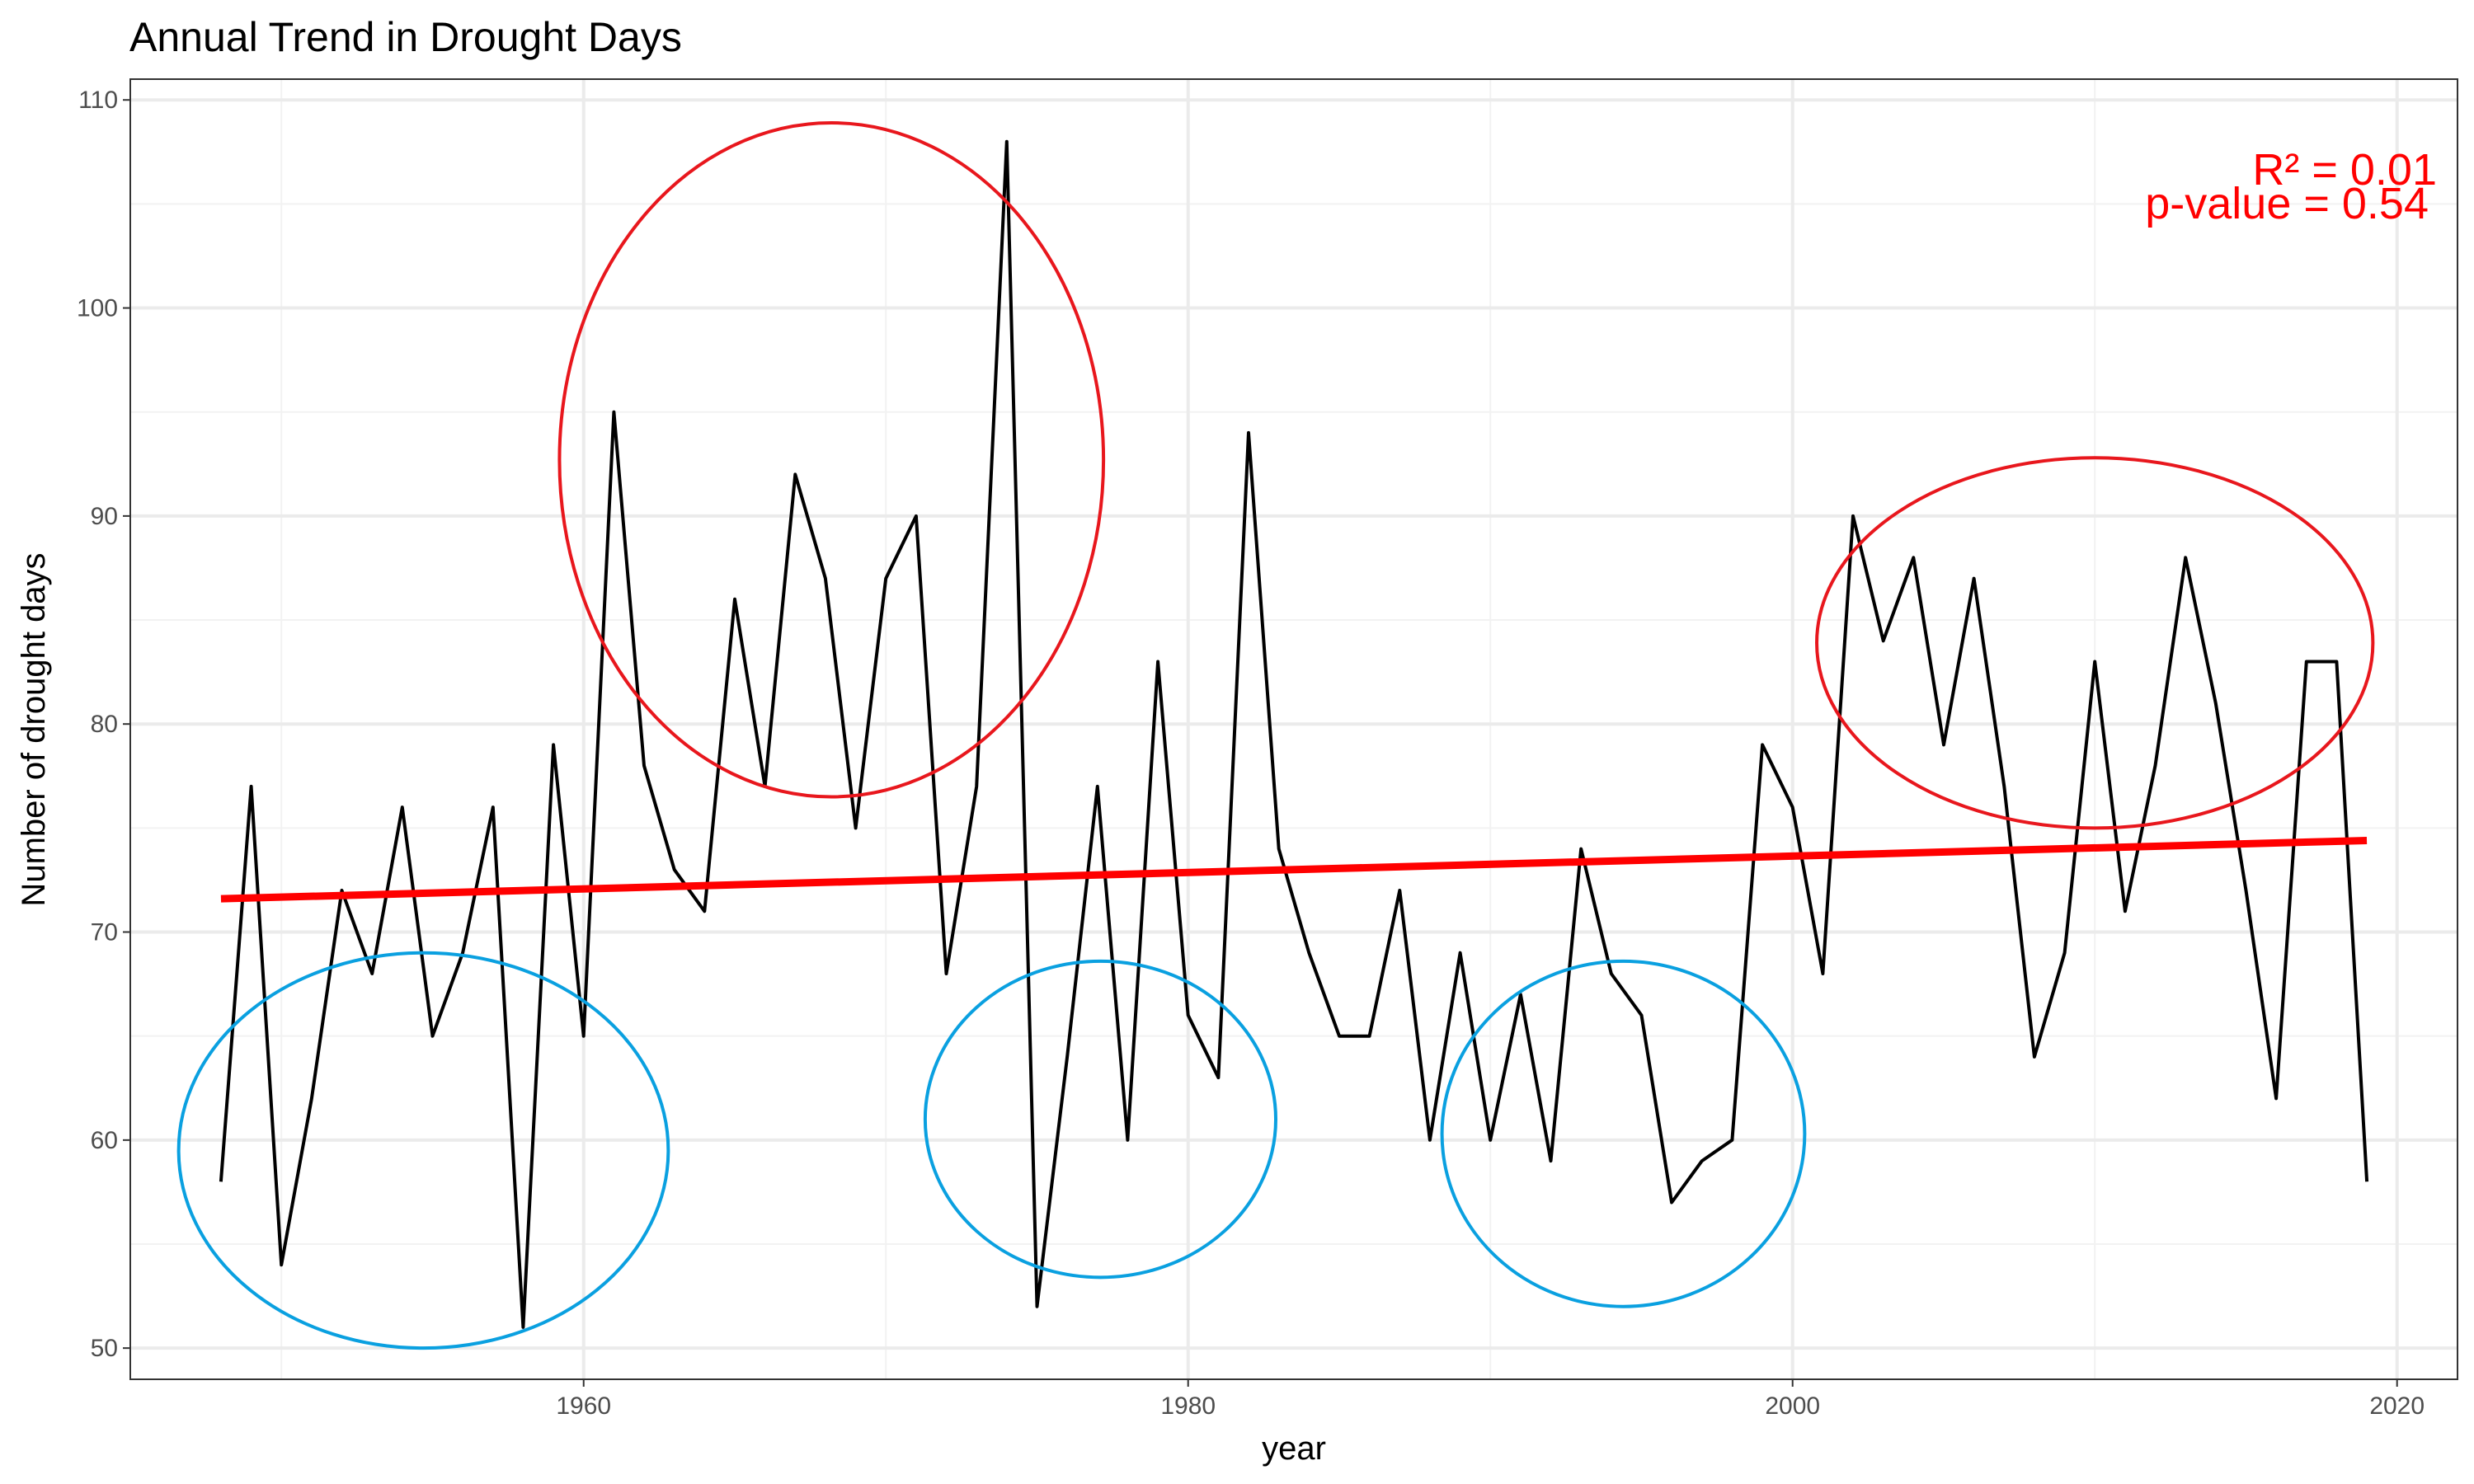  What do you see at coordinates (34, 729) in the screenshot?
I see `y-axis-title: Number of drought days` at bounding box center [34, 729].